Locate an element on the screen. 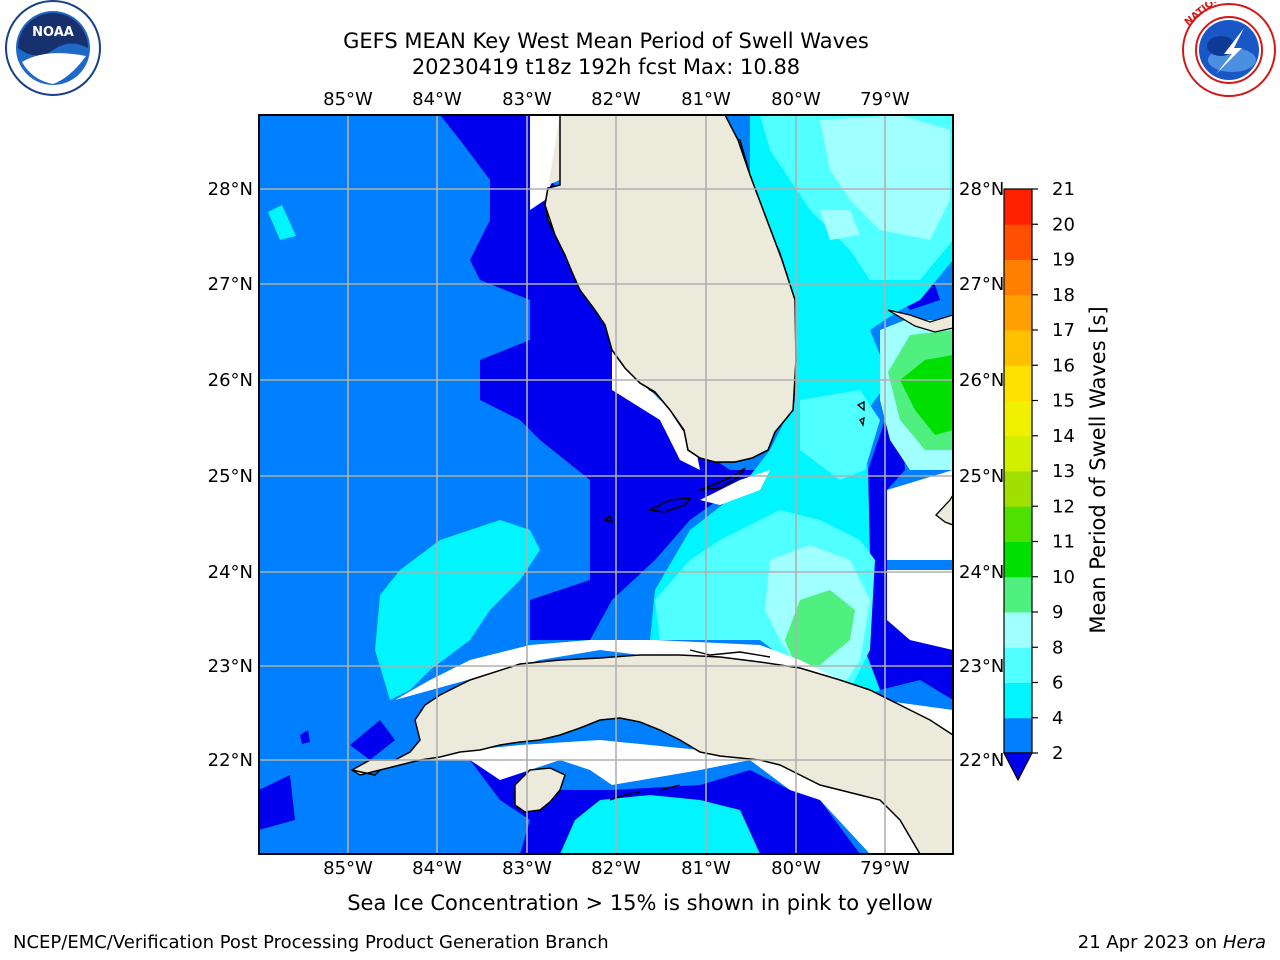 This screenshot has height=960, width=1280. lat-labels-left: 28°N 27°N 26°N 25°N 24°N 23°N 22°N is located at coordinates (230, 475).